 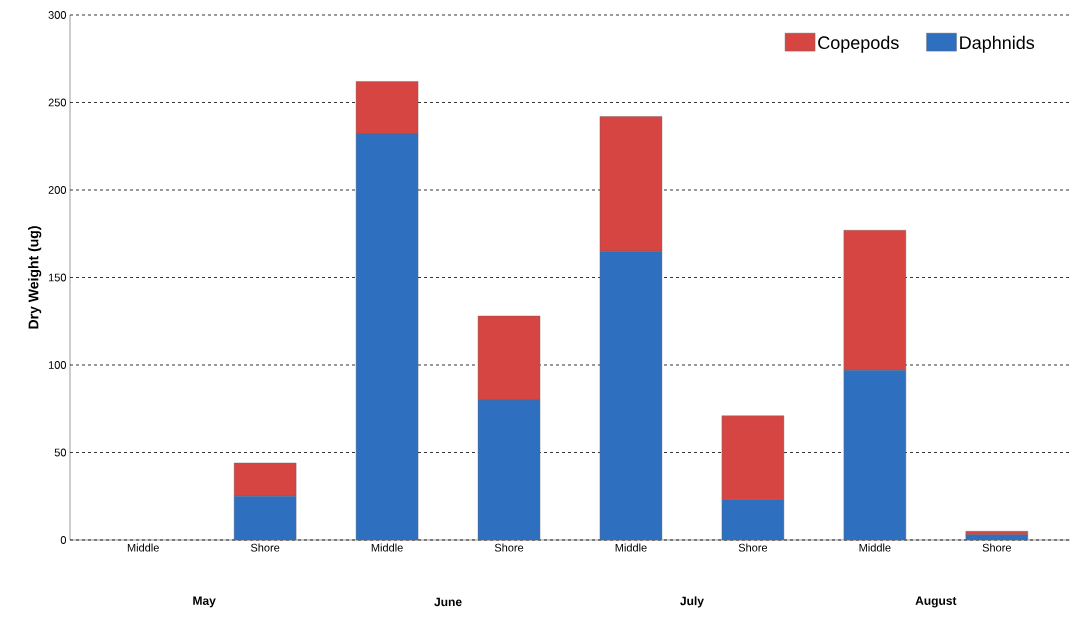 What do you see at coordinates (997, 537) in the screenshot?
I see `bar` at bounding box center [997, 537].